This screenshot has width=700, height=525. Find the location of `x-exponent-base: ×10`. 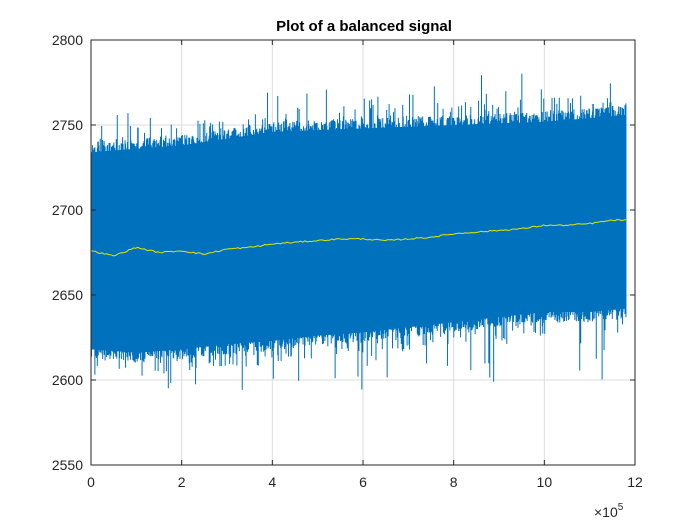

x-exponent-base: ×10 is located at coordinates (606, 512).